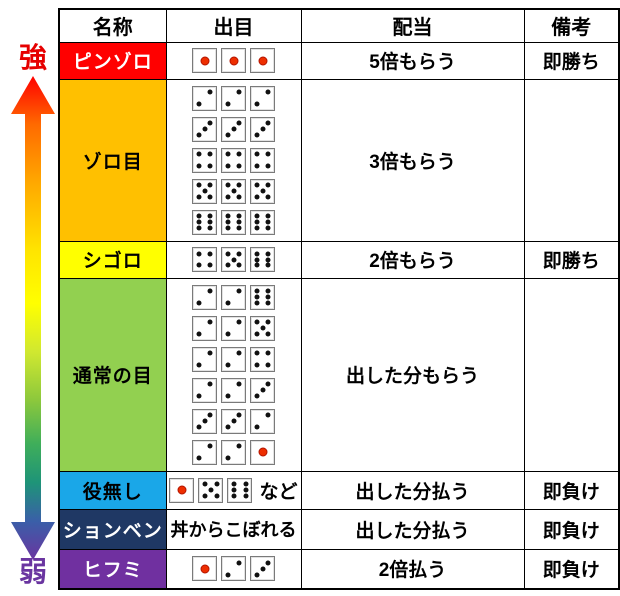 This screenshot has height=596, width=620. I want to click on payout-cell-shonben: 出した分払う, so click(412, 529).